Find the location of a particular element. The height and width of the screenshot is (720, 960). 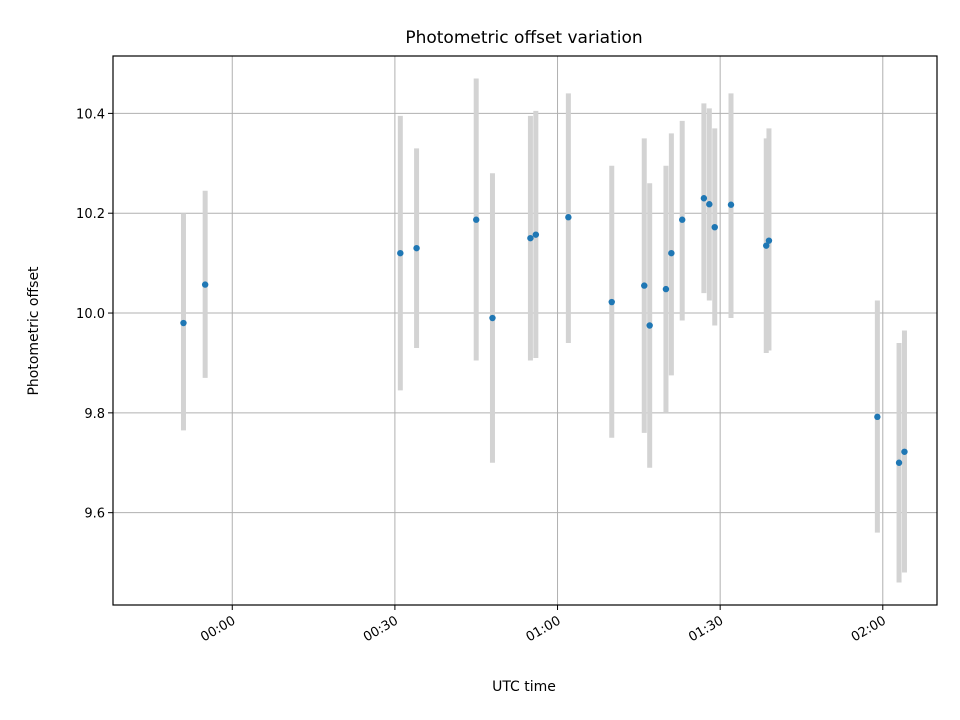

x-axis-label: UTC time is located at coordinates (524, 687).